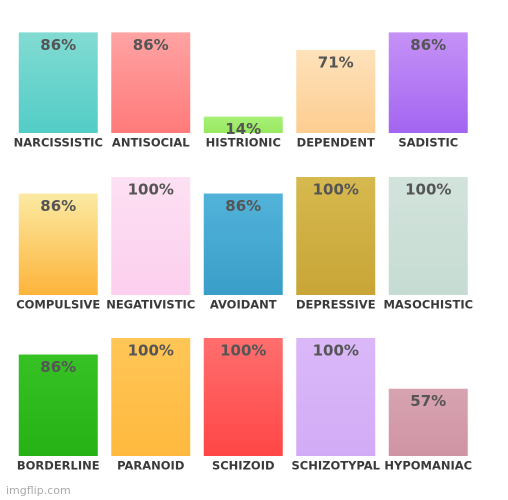 The height and width of the screenshot is (500, 508). I want to click on x-tick-label: PARANOID, so click(150, 466).